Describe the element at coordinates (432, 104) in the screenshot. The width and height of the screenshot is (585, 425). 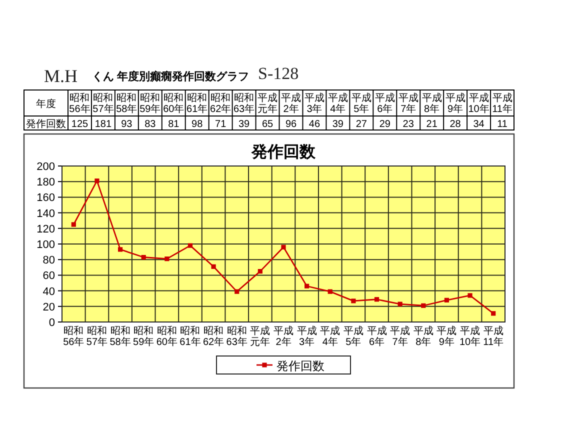
I see `table-year: 平成8年` at that location.